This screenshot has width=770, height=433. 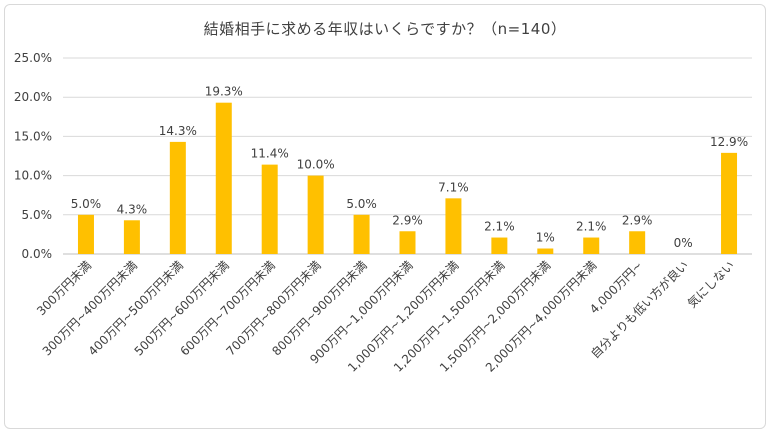 What do you see at coordinates (37, 254) in the screenshot?
I see `y-tick-label: 0.0%` at bounding box center [37, 254].